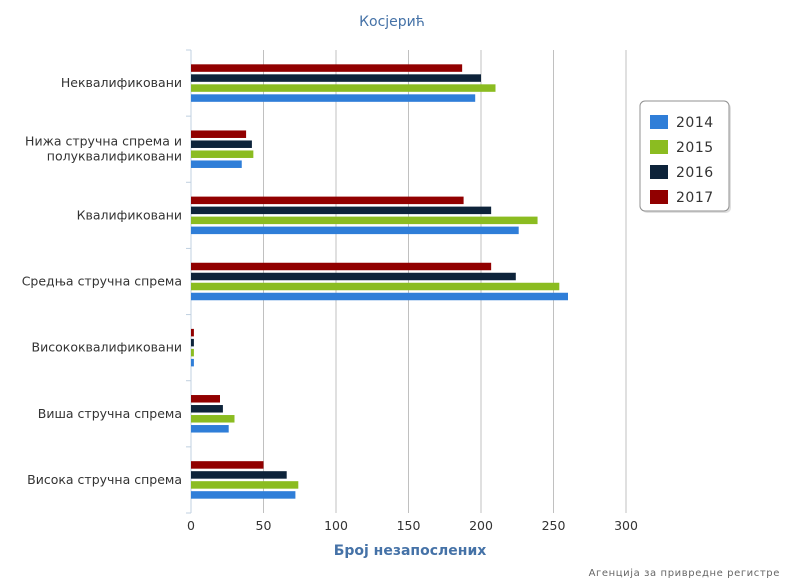 This screenshot has height=580, width=785. What do you see at coordinates (659, 147) in the screenshot?
I see `legend-swatch-2015` at bounding box center [659, 147].